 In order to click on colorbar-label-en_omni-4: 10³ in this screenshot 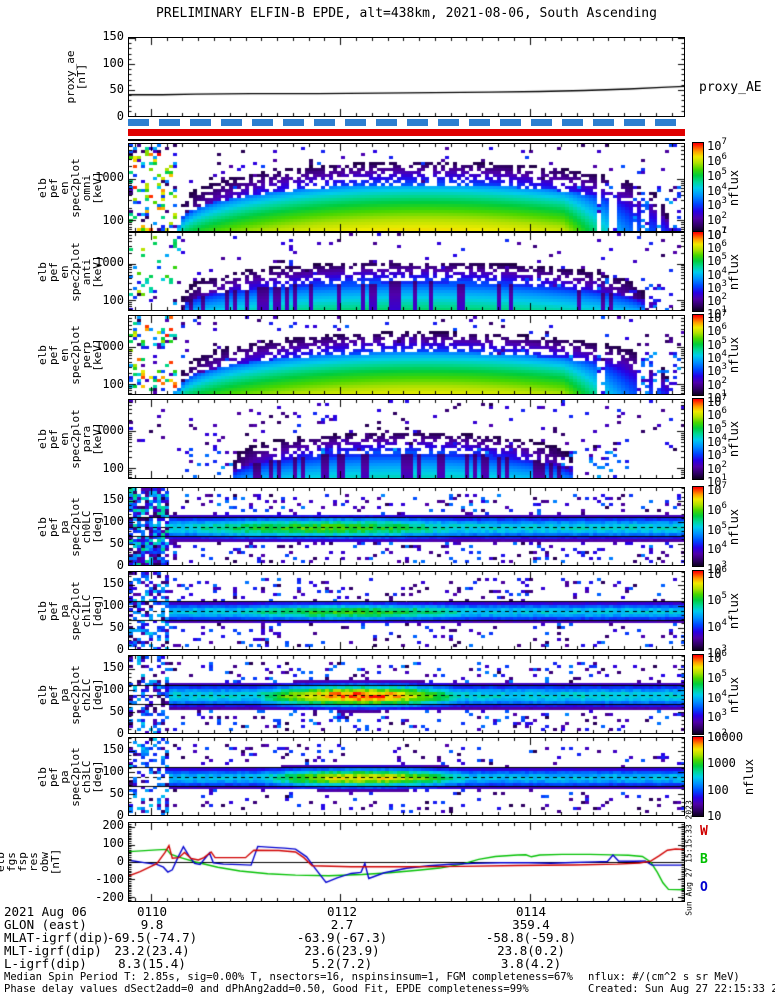, I will do `click(717, 204)`.